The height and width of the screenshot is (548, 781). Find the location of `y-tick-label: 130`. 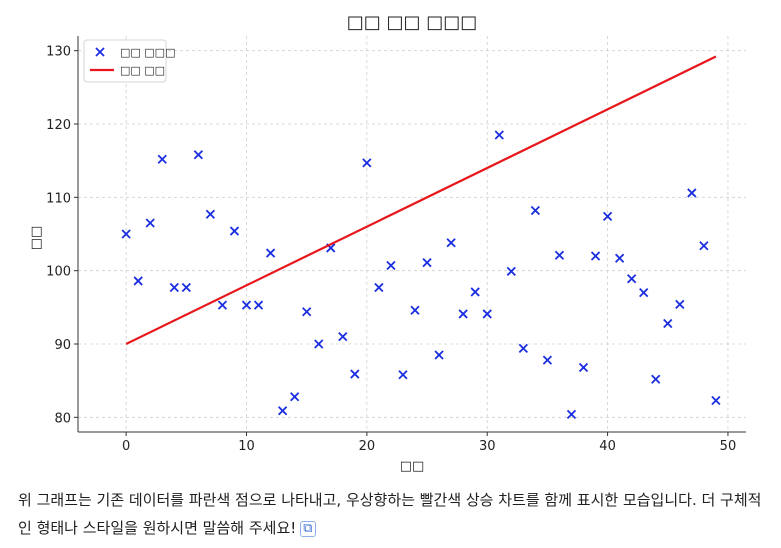

y-tick-label: 130 is located at coordinates (58, 52).